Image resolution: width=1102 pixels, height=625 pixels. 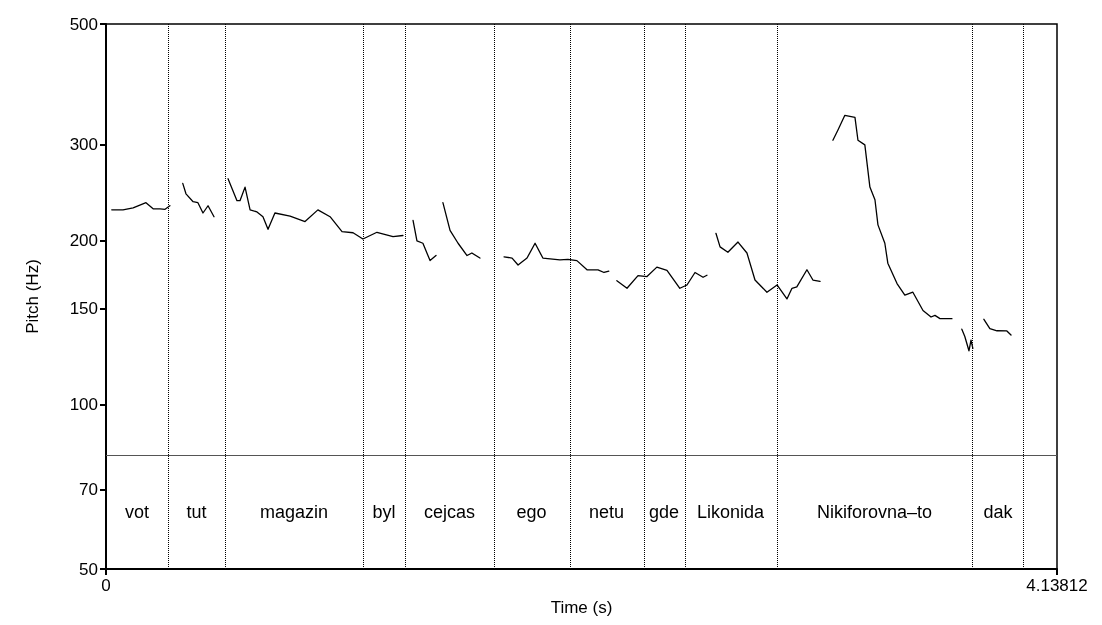 What do you see at coordinates (874, 511) in the screenshot?
I see `annotation: Nikiforovna–to` at bounding box center [874, 511].